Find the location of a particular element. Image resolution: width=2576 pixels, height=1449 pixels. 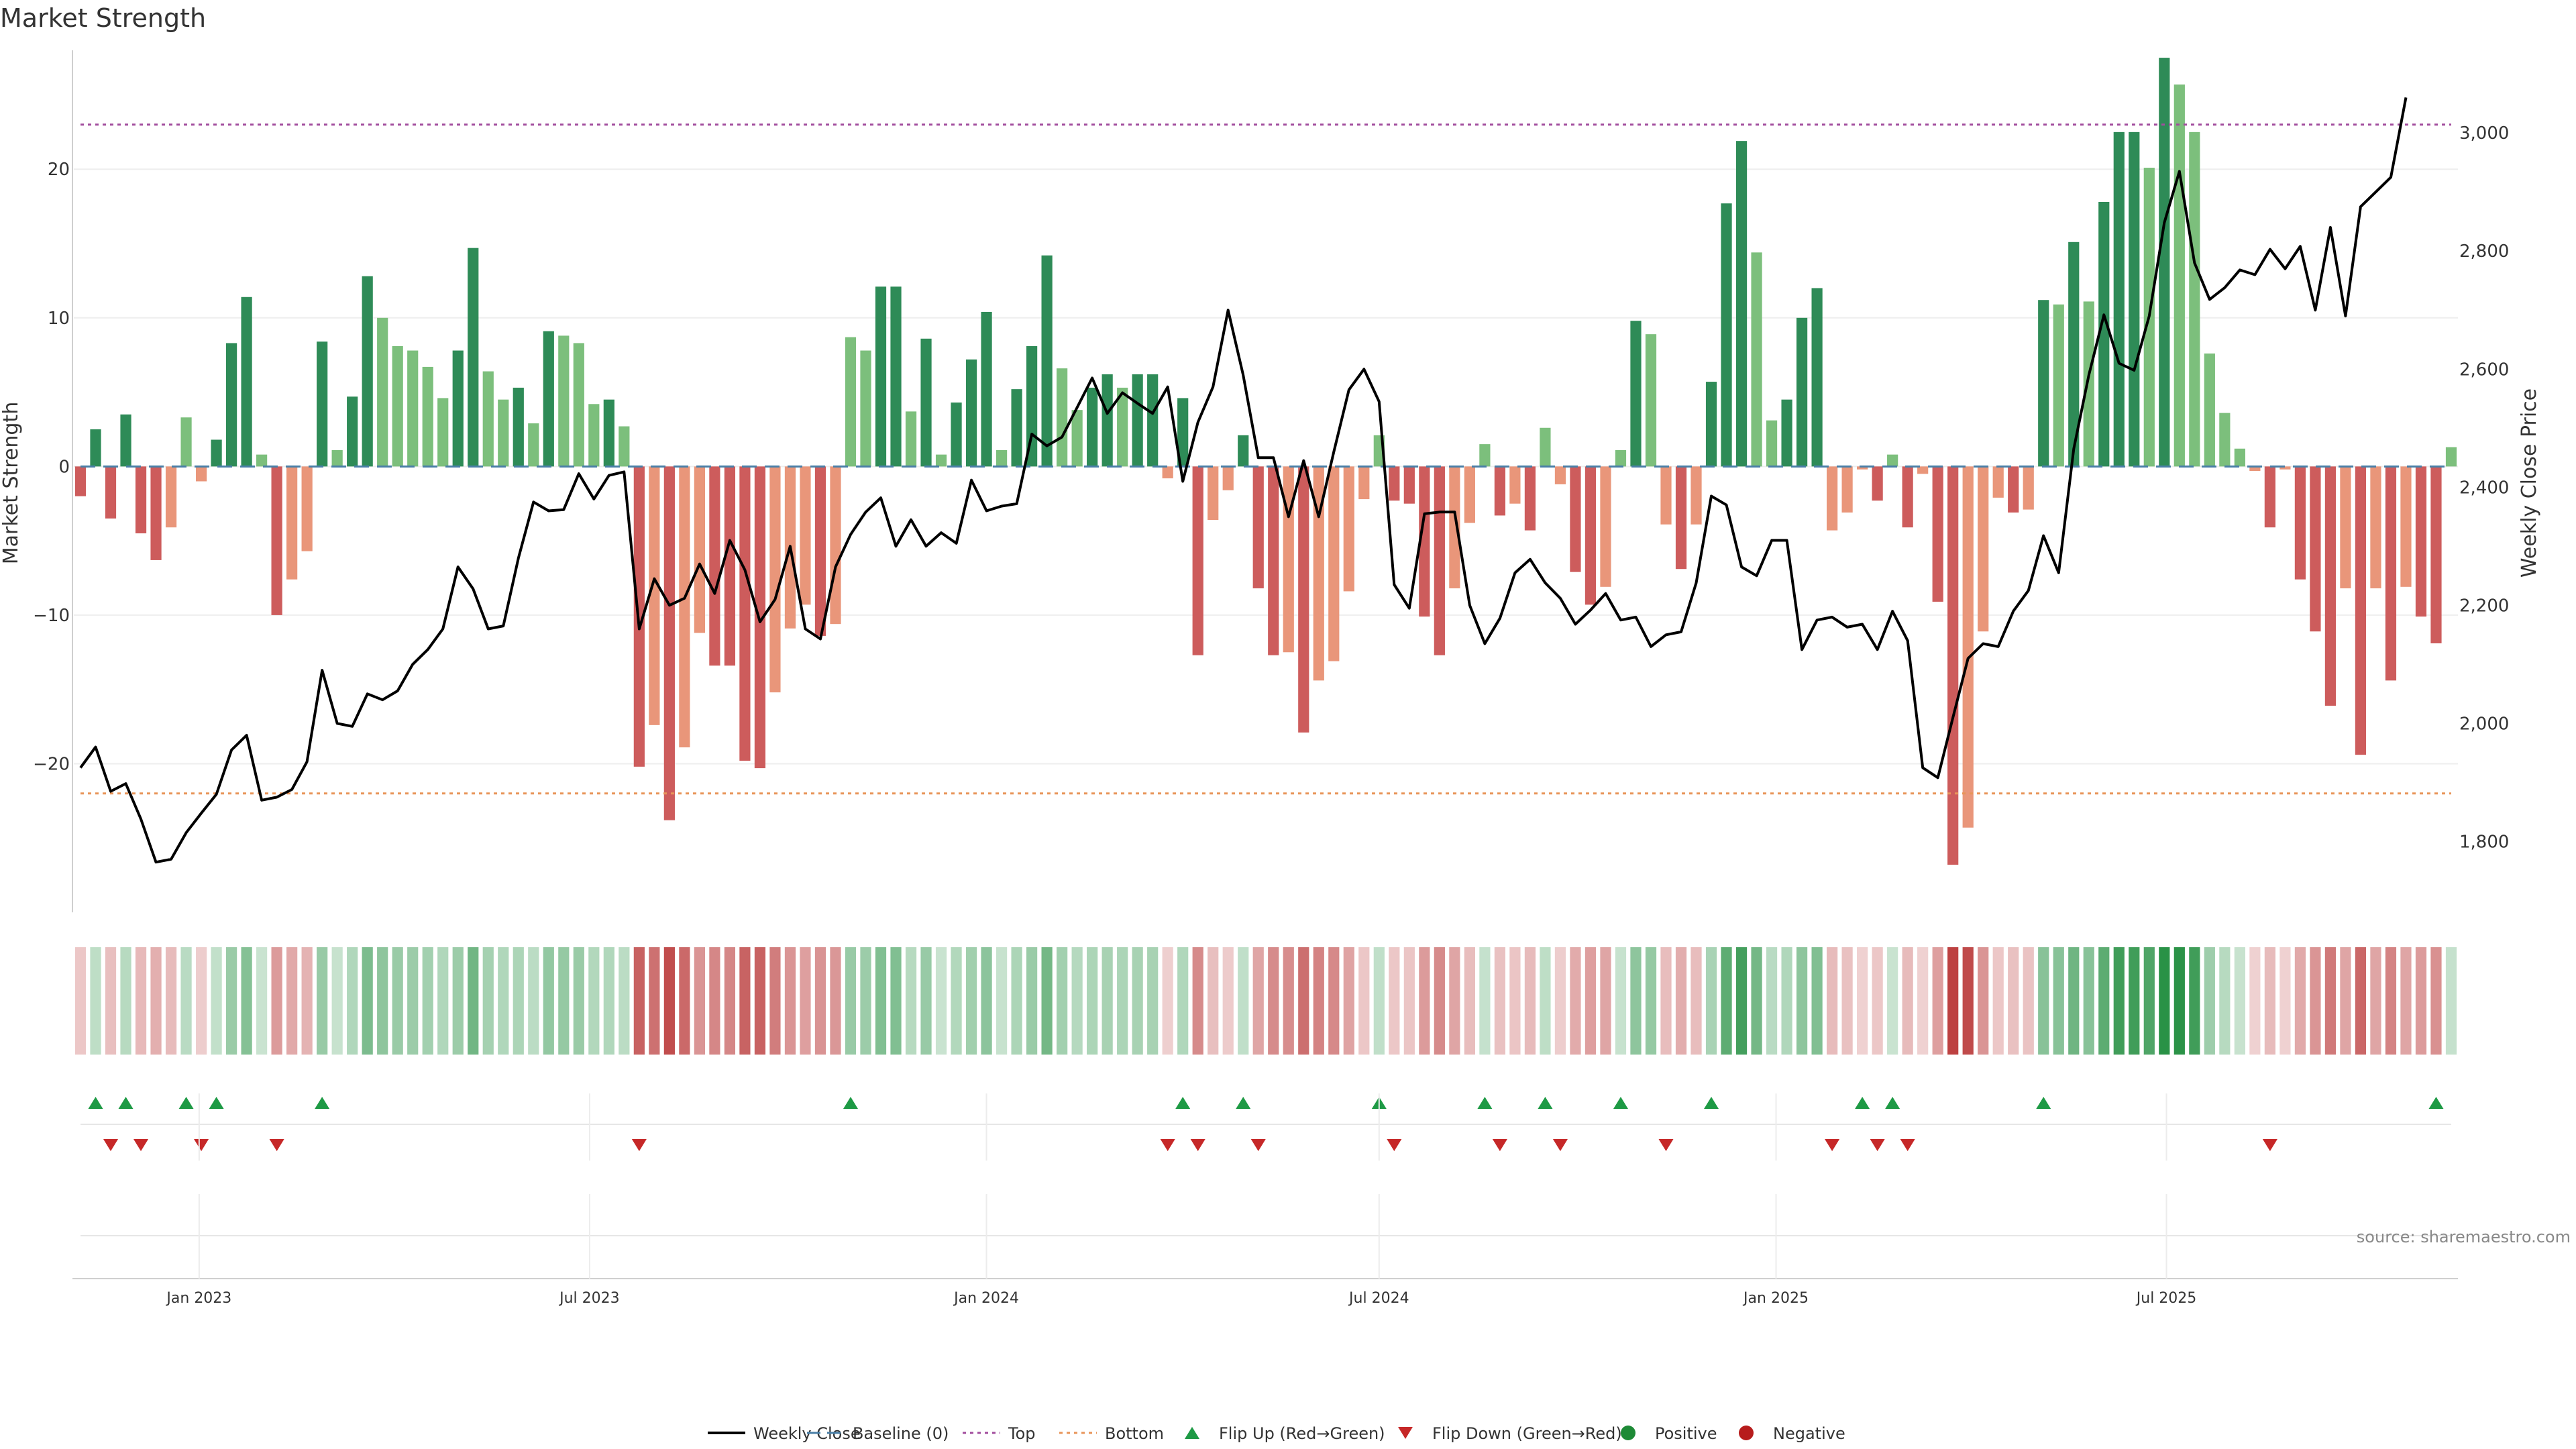

legend-item: Flip Up (Red→Green) is located at coordinates (1285, 1433).